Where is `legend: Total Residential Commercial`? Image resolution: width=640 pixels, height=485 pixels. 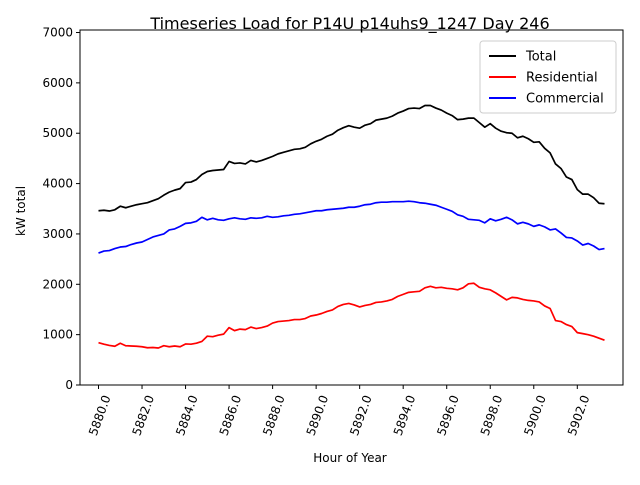
legend: Total Residential Commercial is located at coordinates (548, 77).